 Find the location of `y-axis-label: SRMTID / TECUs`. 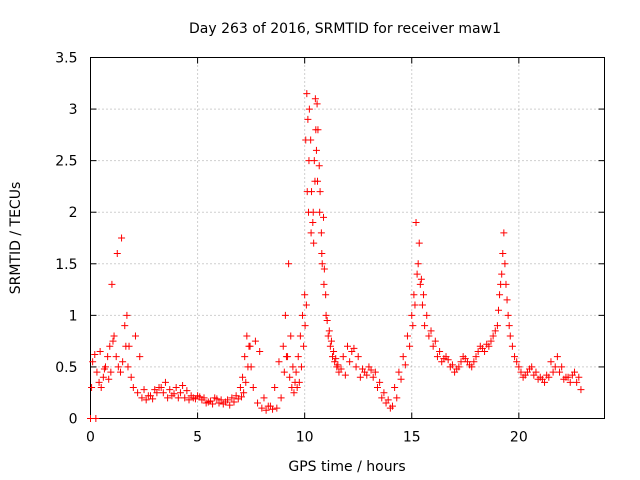

y-axis-label: SRMTID / TECUs is located at coordinates (16, 238).